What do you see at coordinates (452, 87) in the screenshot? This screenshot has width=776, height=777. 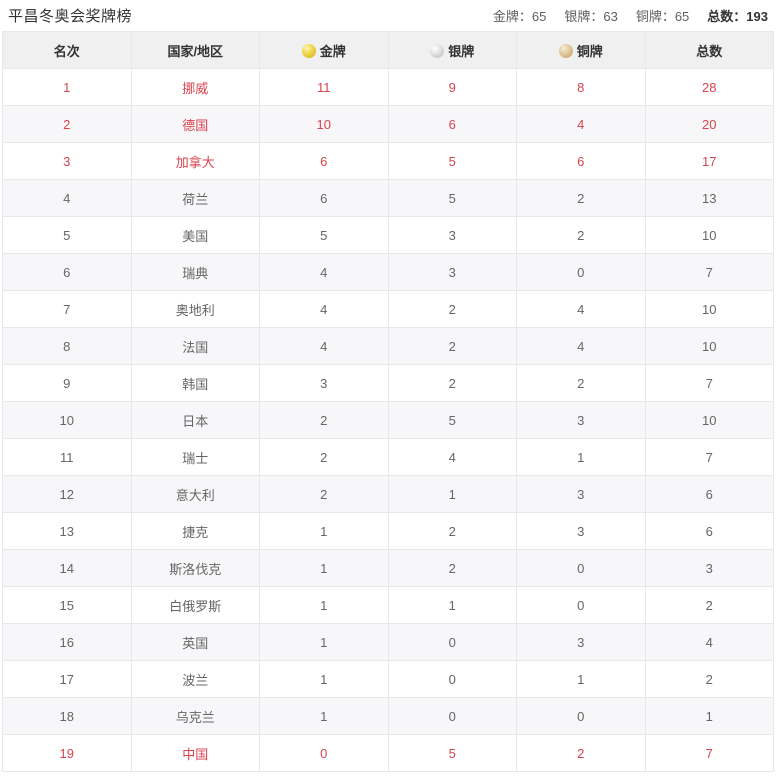 I see `cell-silver: 9` at bounding box center [452, 87].